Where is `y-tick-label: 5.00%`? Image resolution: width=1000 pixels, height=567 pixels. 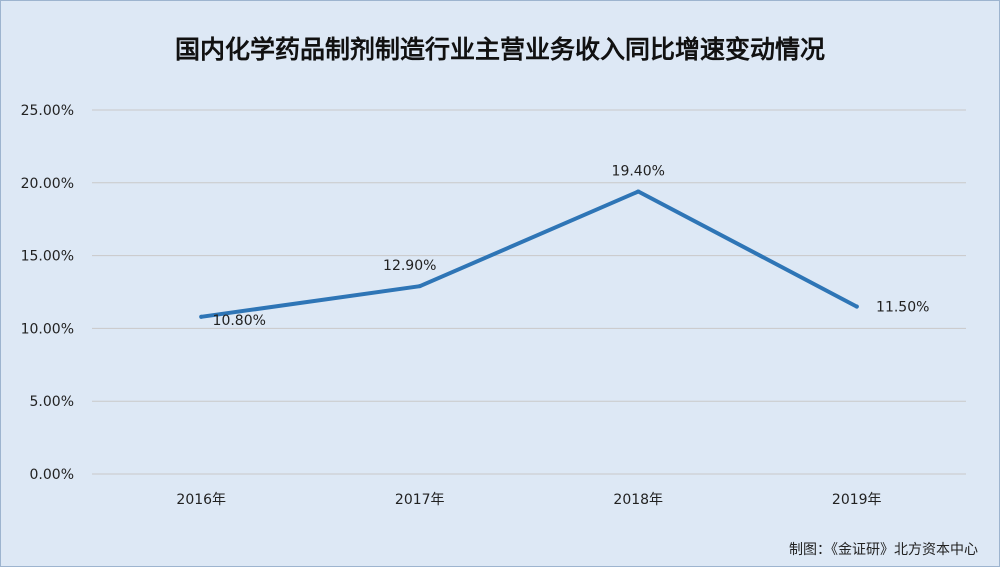
y-tick-label: 5.00% is located at coordinates (52, 402).